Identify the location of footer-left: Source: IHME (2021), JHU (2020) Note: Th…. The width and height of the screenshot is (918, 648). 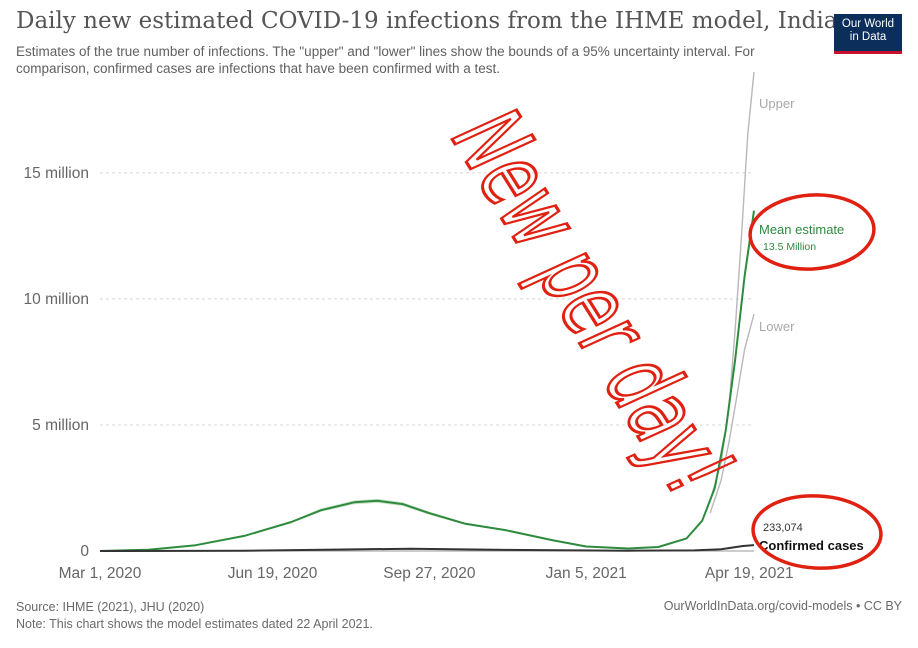
(194, 616).